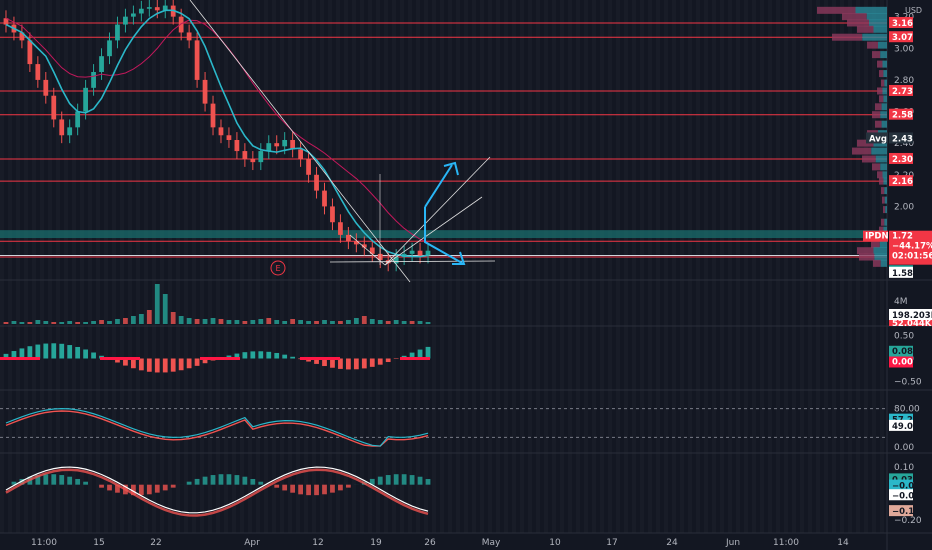 The image size is (932, 550). Describe the element at coordinates (902, 38) in the screenshot. I see `level-tag-text: 3.07` at that location.